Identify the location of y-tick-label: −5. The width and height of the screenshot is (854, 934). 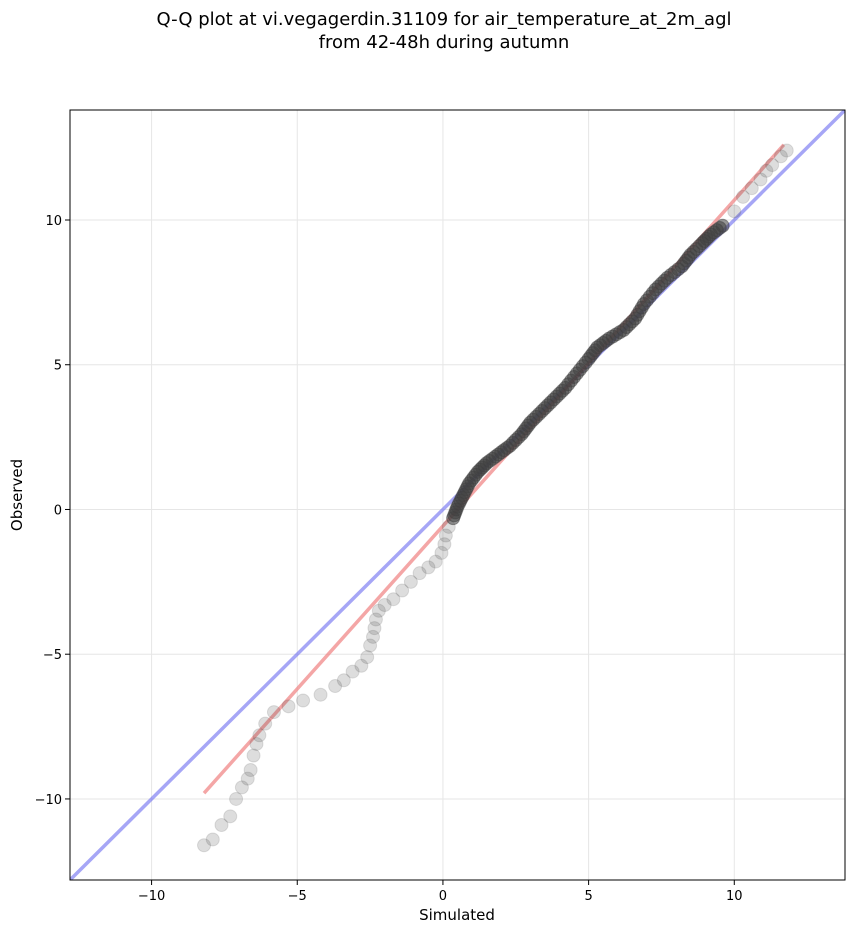
(52, 655).